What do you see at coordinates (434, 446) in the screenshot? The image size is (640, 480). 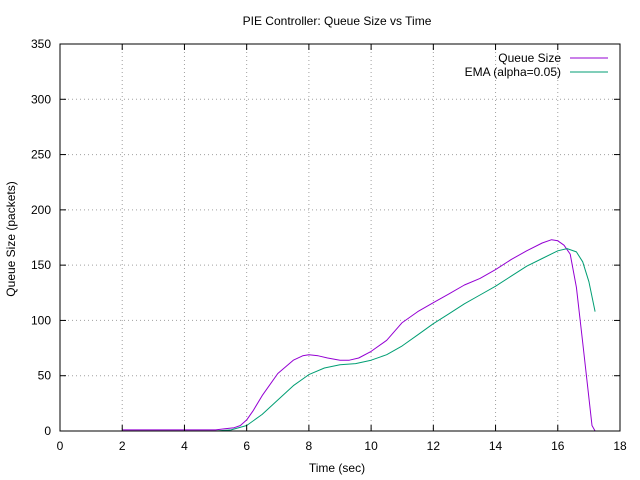 I see `x-tick-label: 12` at bounding box center [434, 446].